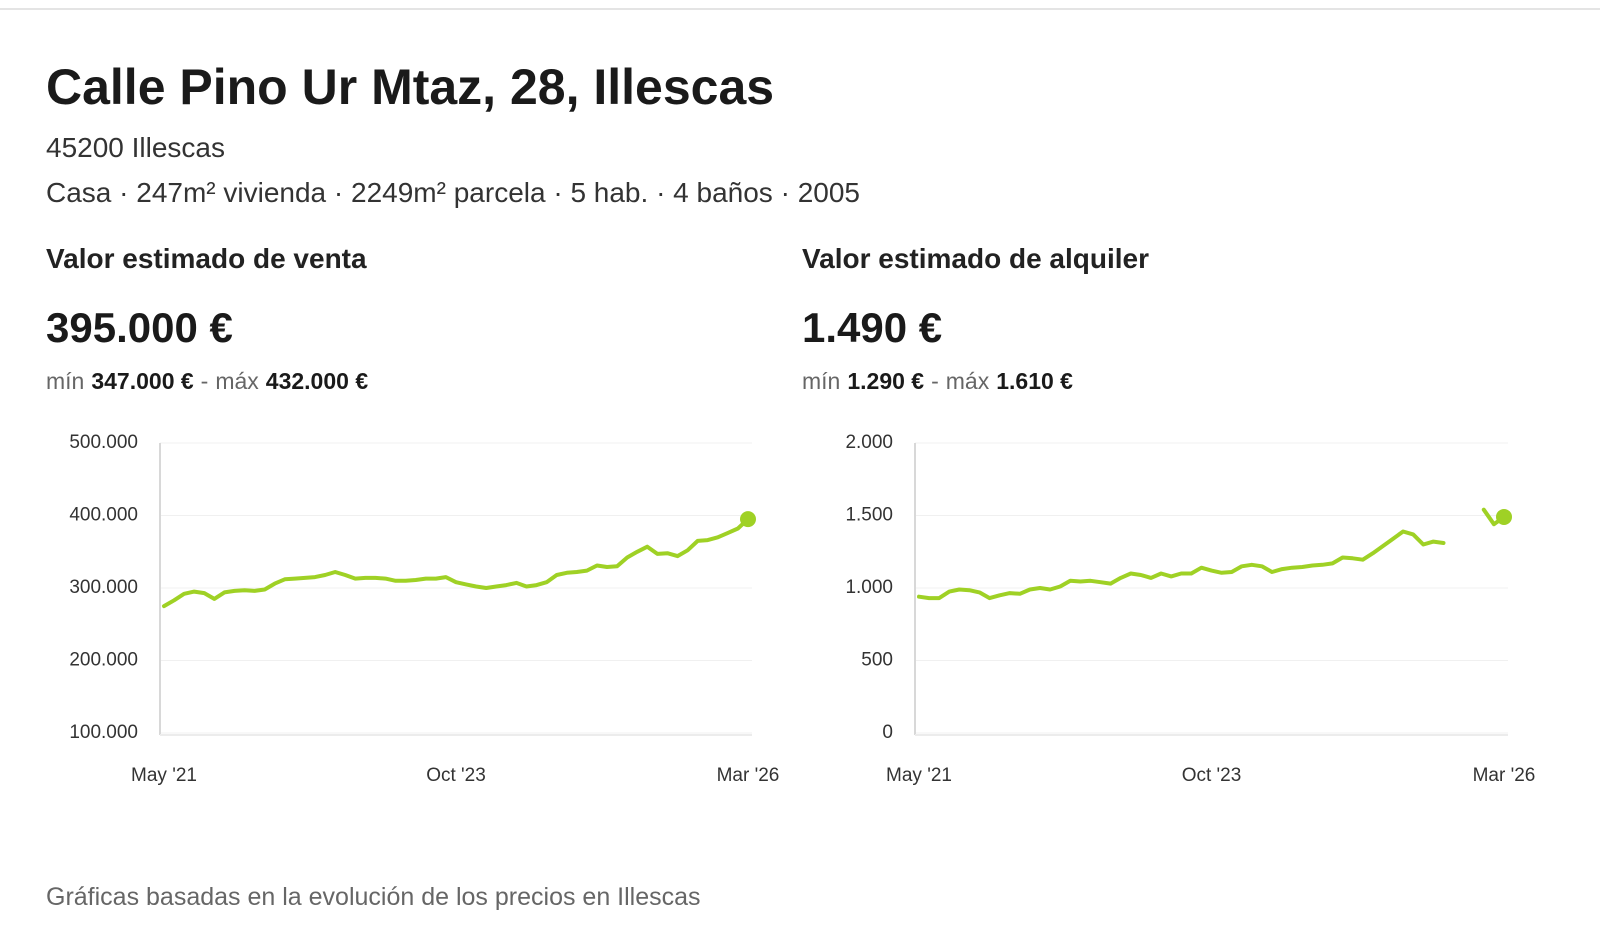  I want to click on max-value: 432.000 €, so click(317, 381).